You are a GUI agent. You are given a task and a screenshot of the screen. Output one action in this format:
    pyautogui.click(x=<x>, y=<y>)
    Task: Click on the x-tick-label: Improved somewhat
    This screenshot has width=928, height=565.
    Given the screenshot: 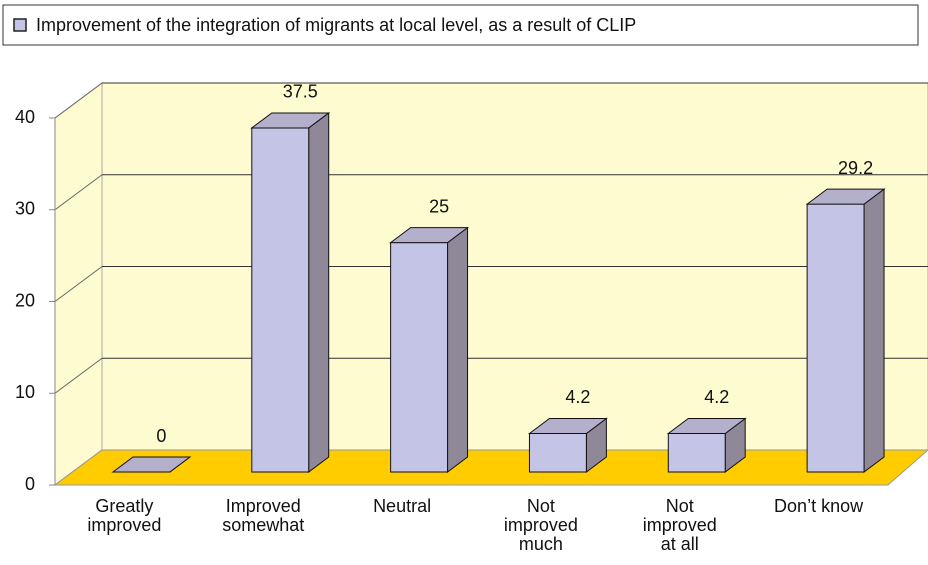 What is the action you would take?
    pyautogui.click(x=263, y=515)
    